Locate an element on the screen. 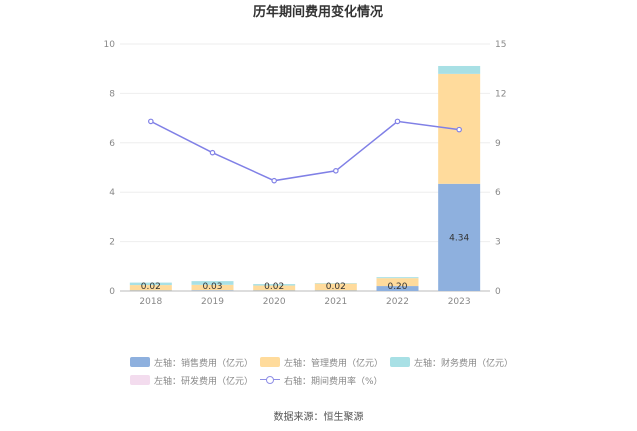 This screenshot has height=431, width=637. sales-data-label: 4.34 is located at coordinates (459, 238).